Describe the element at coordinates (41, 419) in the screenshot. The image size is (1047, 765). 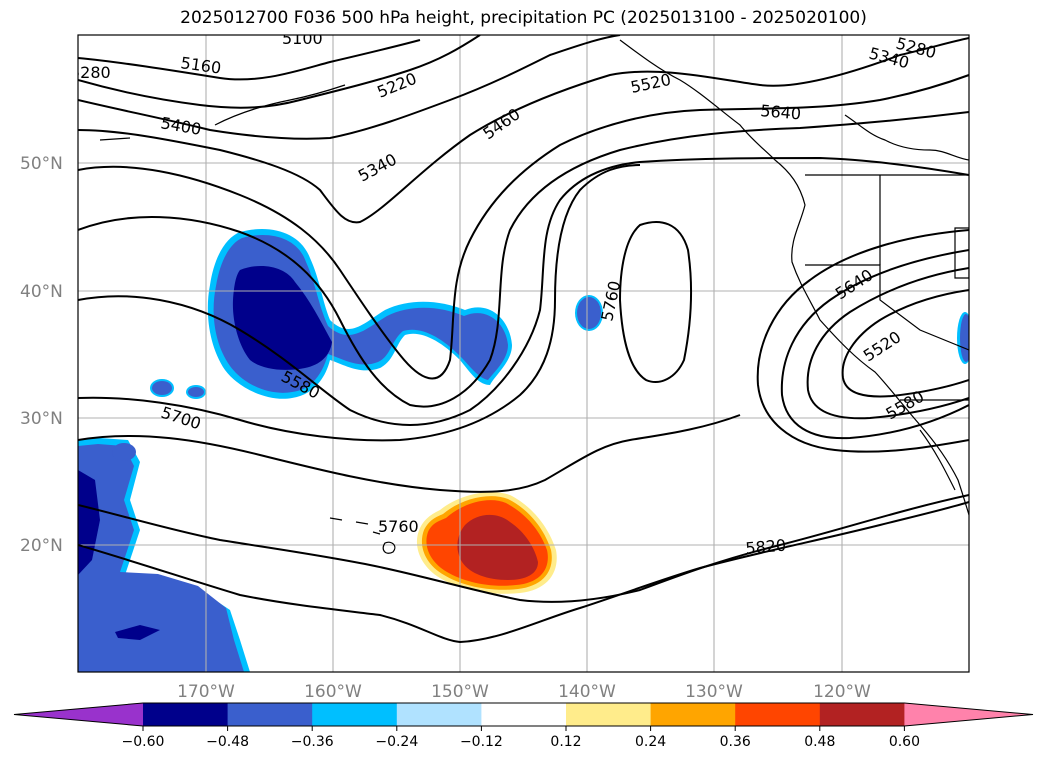
I see `lat-label: 30°N` at that location.